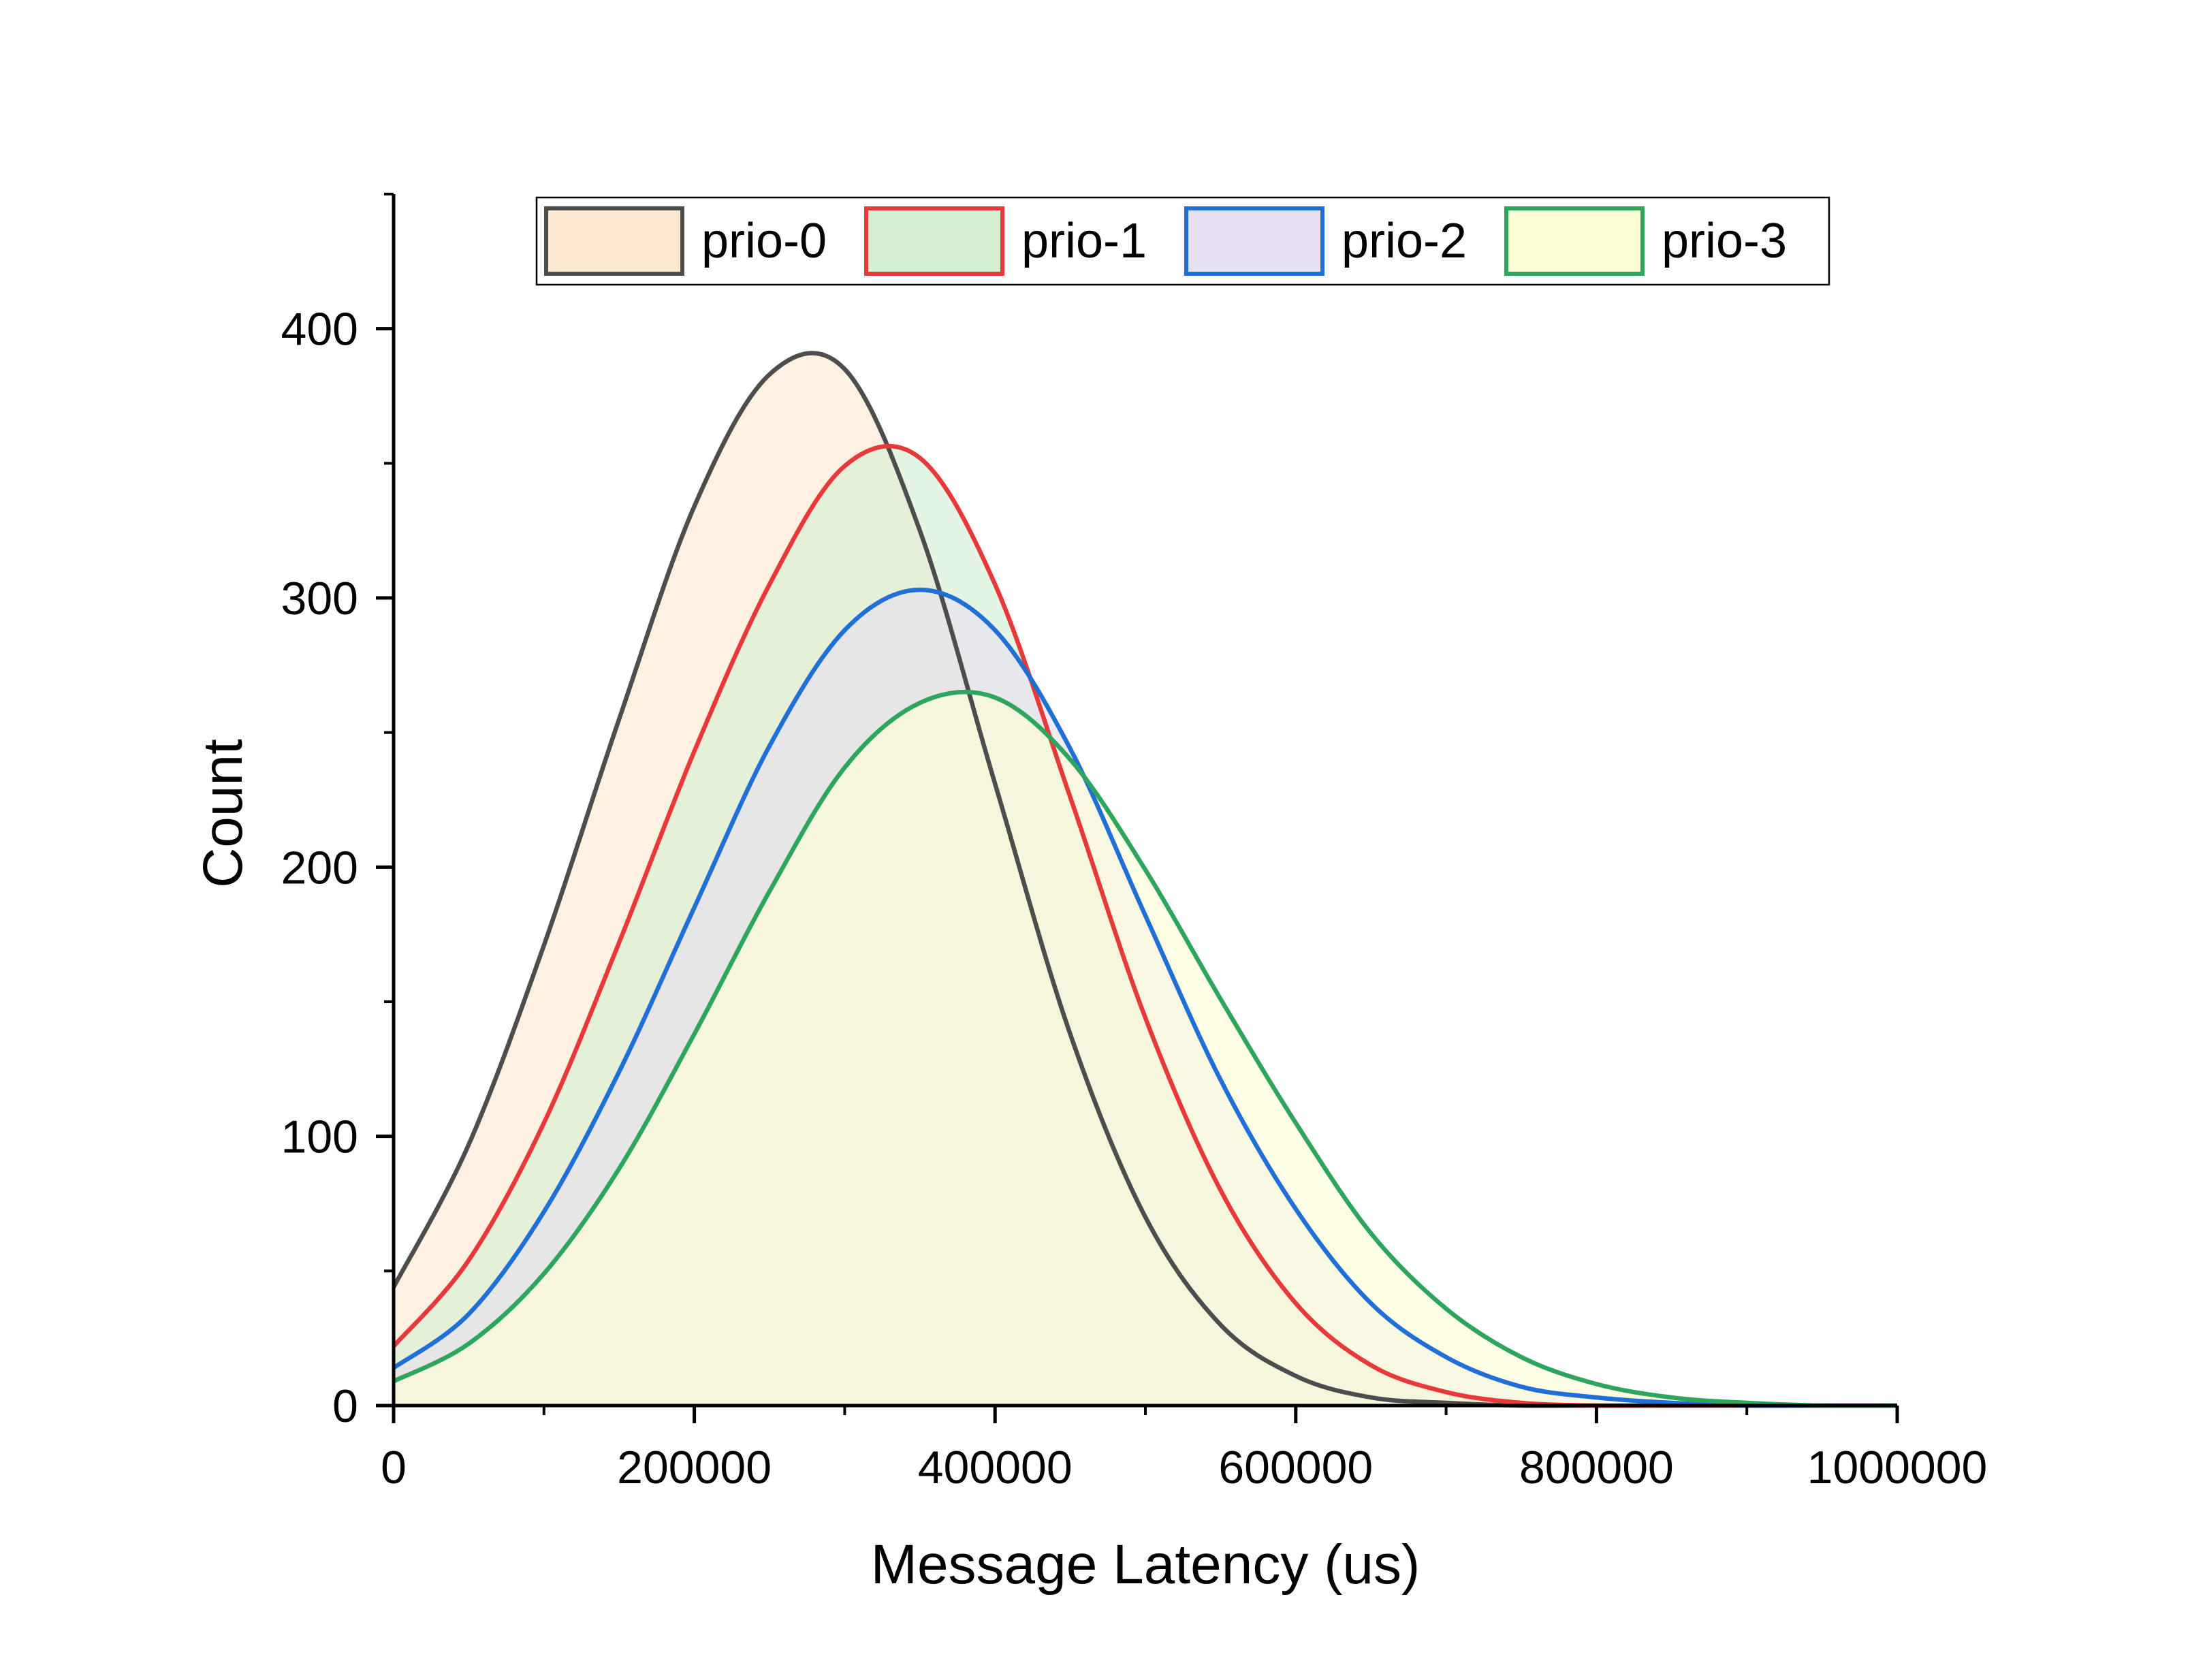 The width and height of the screenshot is (2190, 1680). What do you see at coordinates (694, 1467) in the screenshot?
I see `x-tick-label: 200000` at bounding box center [694, 1467].